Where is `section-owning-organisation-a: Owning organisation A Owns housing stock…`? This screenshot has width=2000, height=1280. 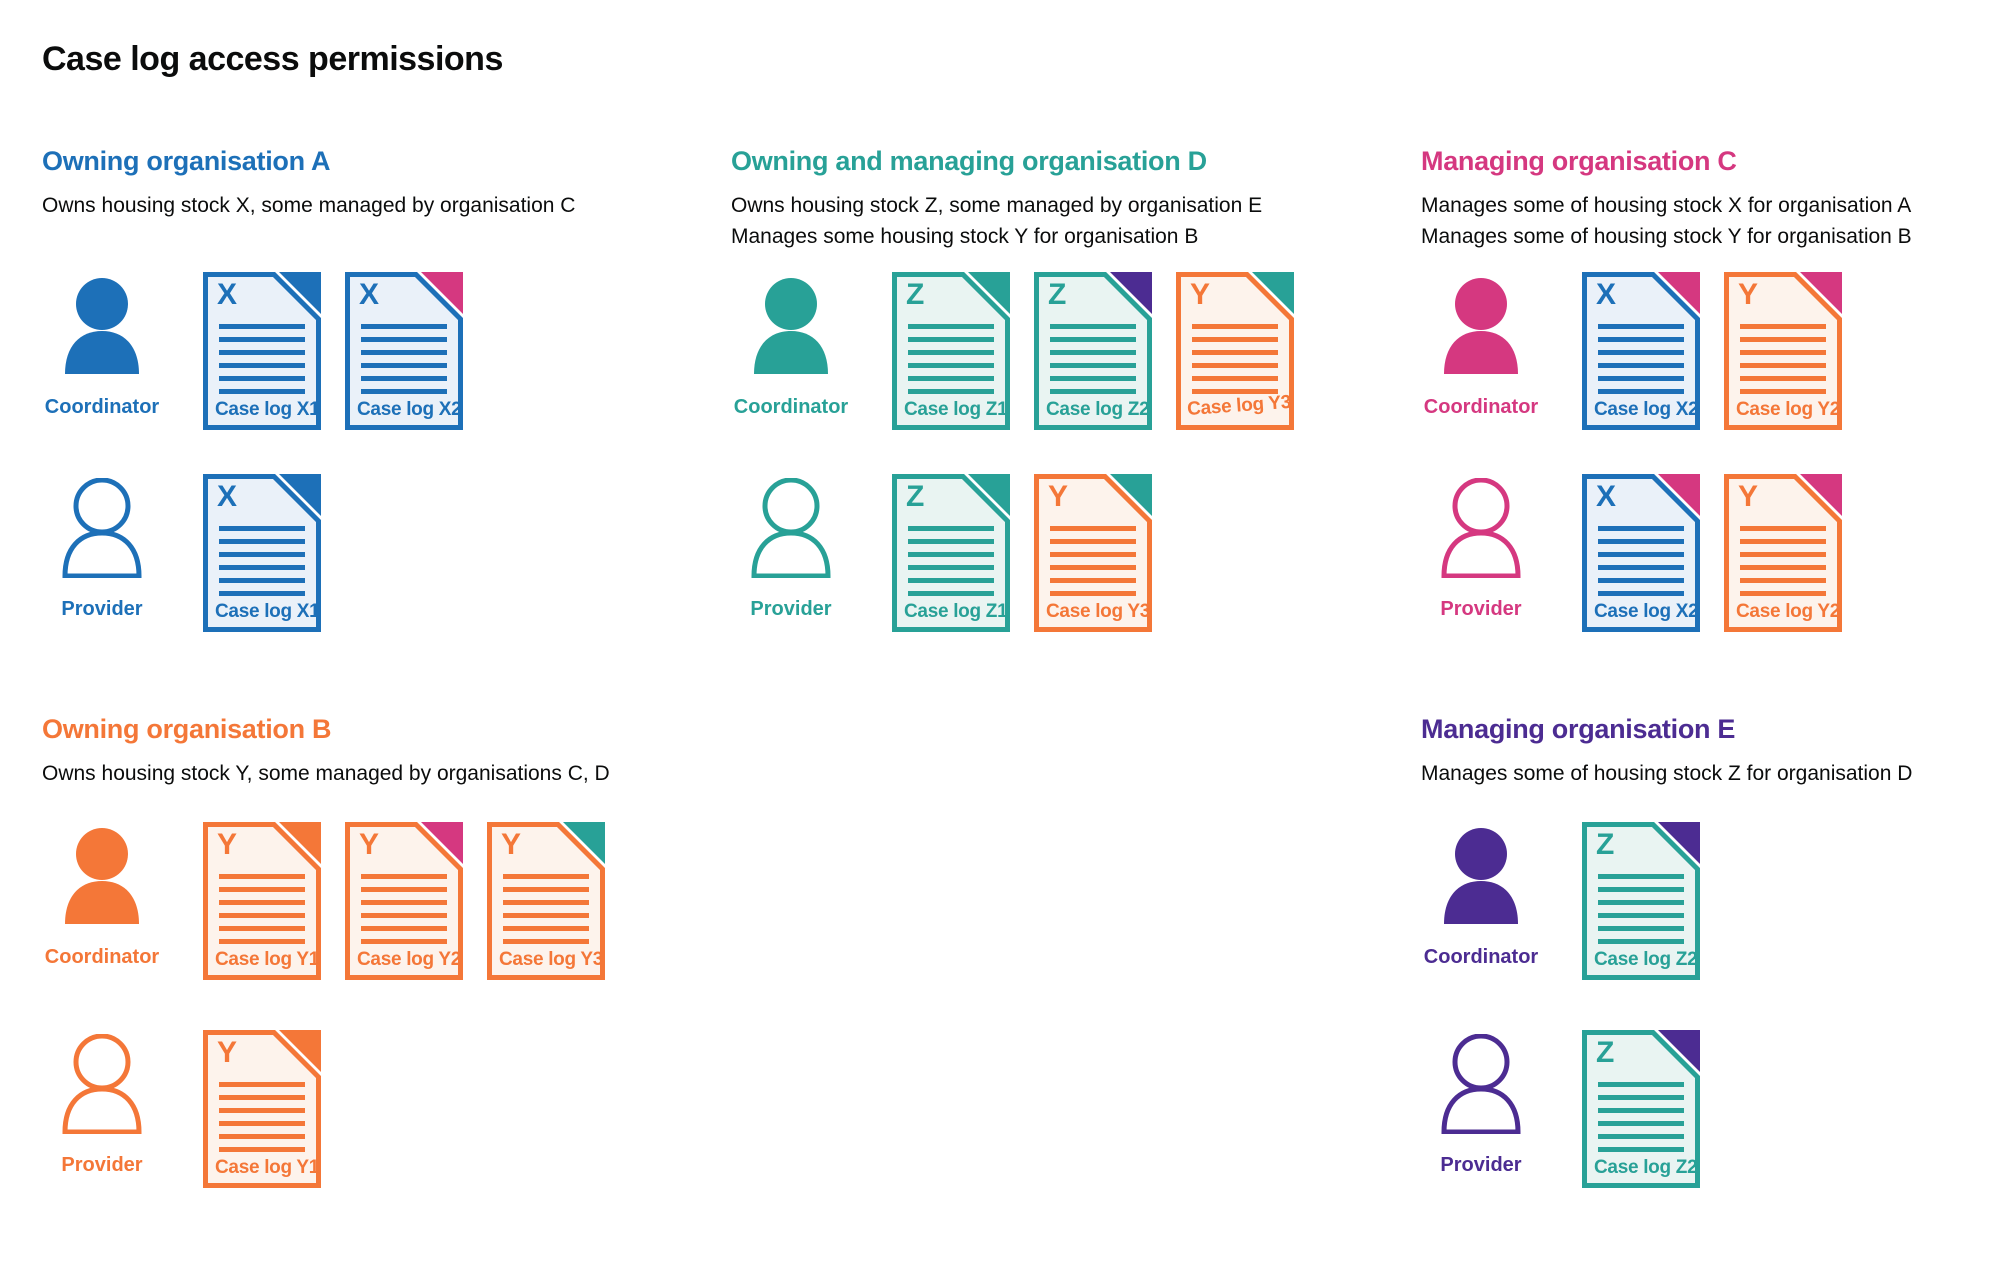
section-owning-organisation-a: Owning organisation A Owns housing stock… is located at coordinates (372, 389).